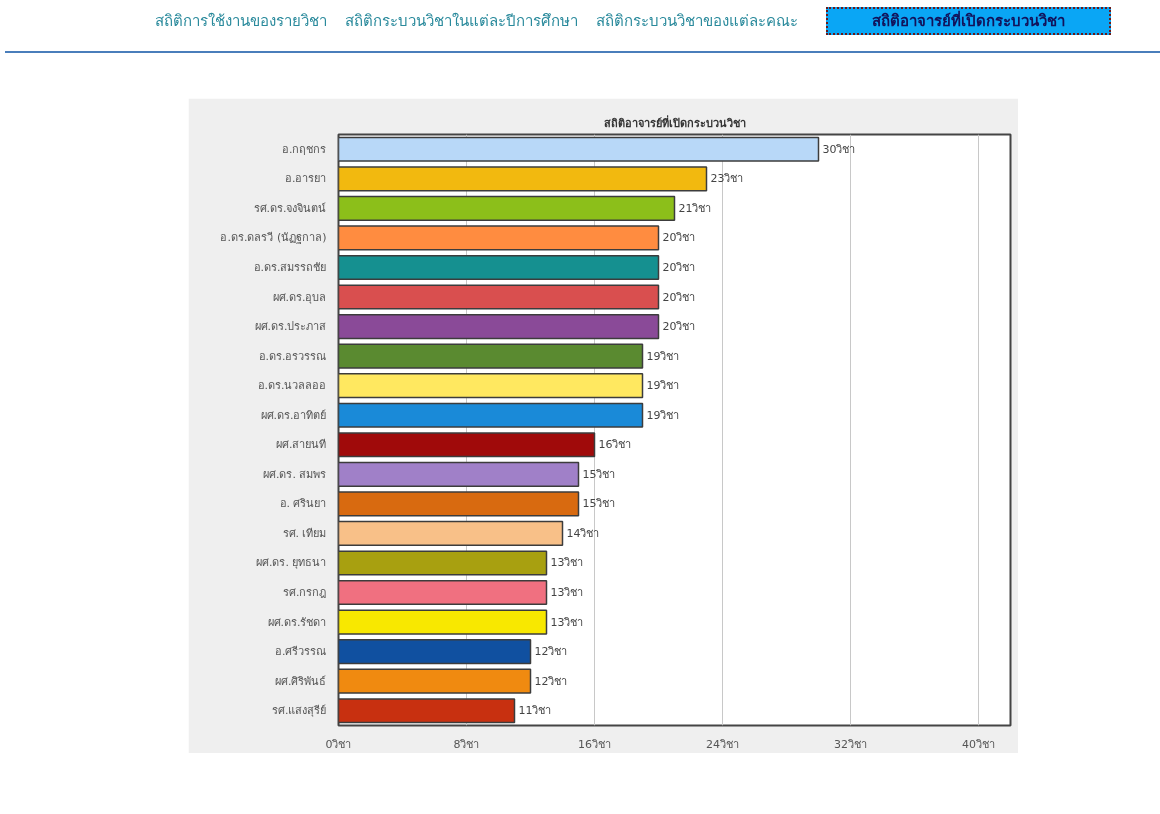  I want to click on chart-title: สถิติอาจารย์ที่เปิดกระบวนวิชา, so click(674, 122).